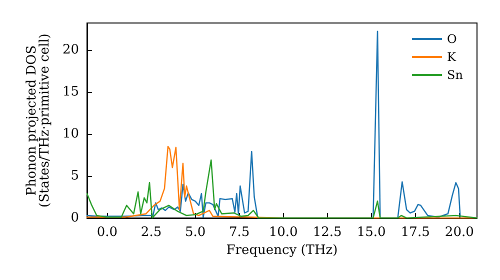  Describe the element at coordinates (70, 134) in the screenshot. I see `y-tick-label: 10` at that location.